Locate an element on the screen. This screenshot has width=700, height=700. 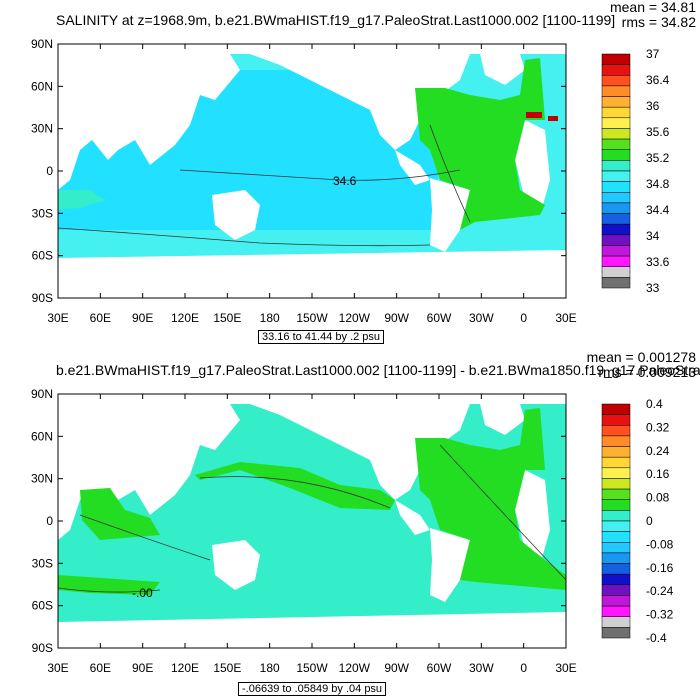
lon-tick-label: 60W is located at coordinates (439, 668).